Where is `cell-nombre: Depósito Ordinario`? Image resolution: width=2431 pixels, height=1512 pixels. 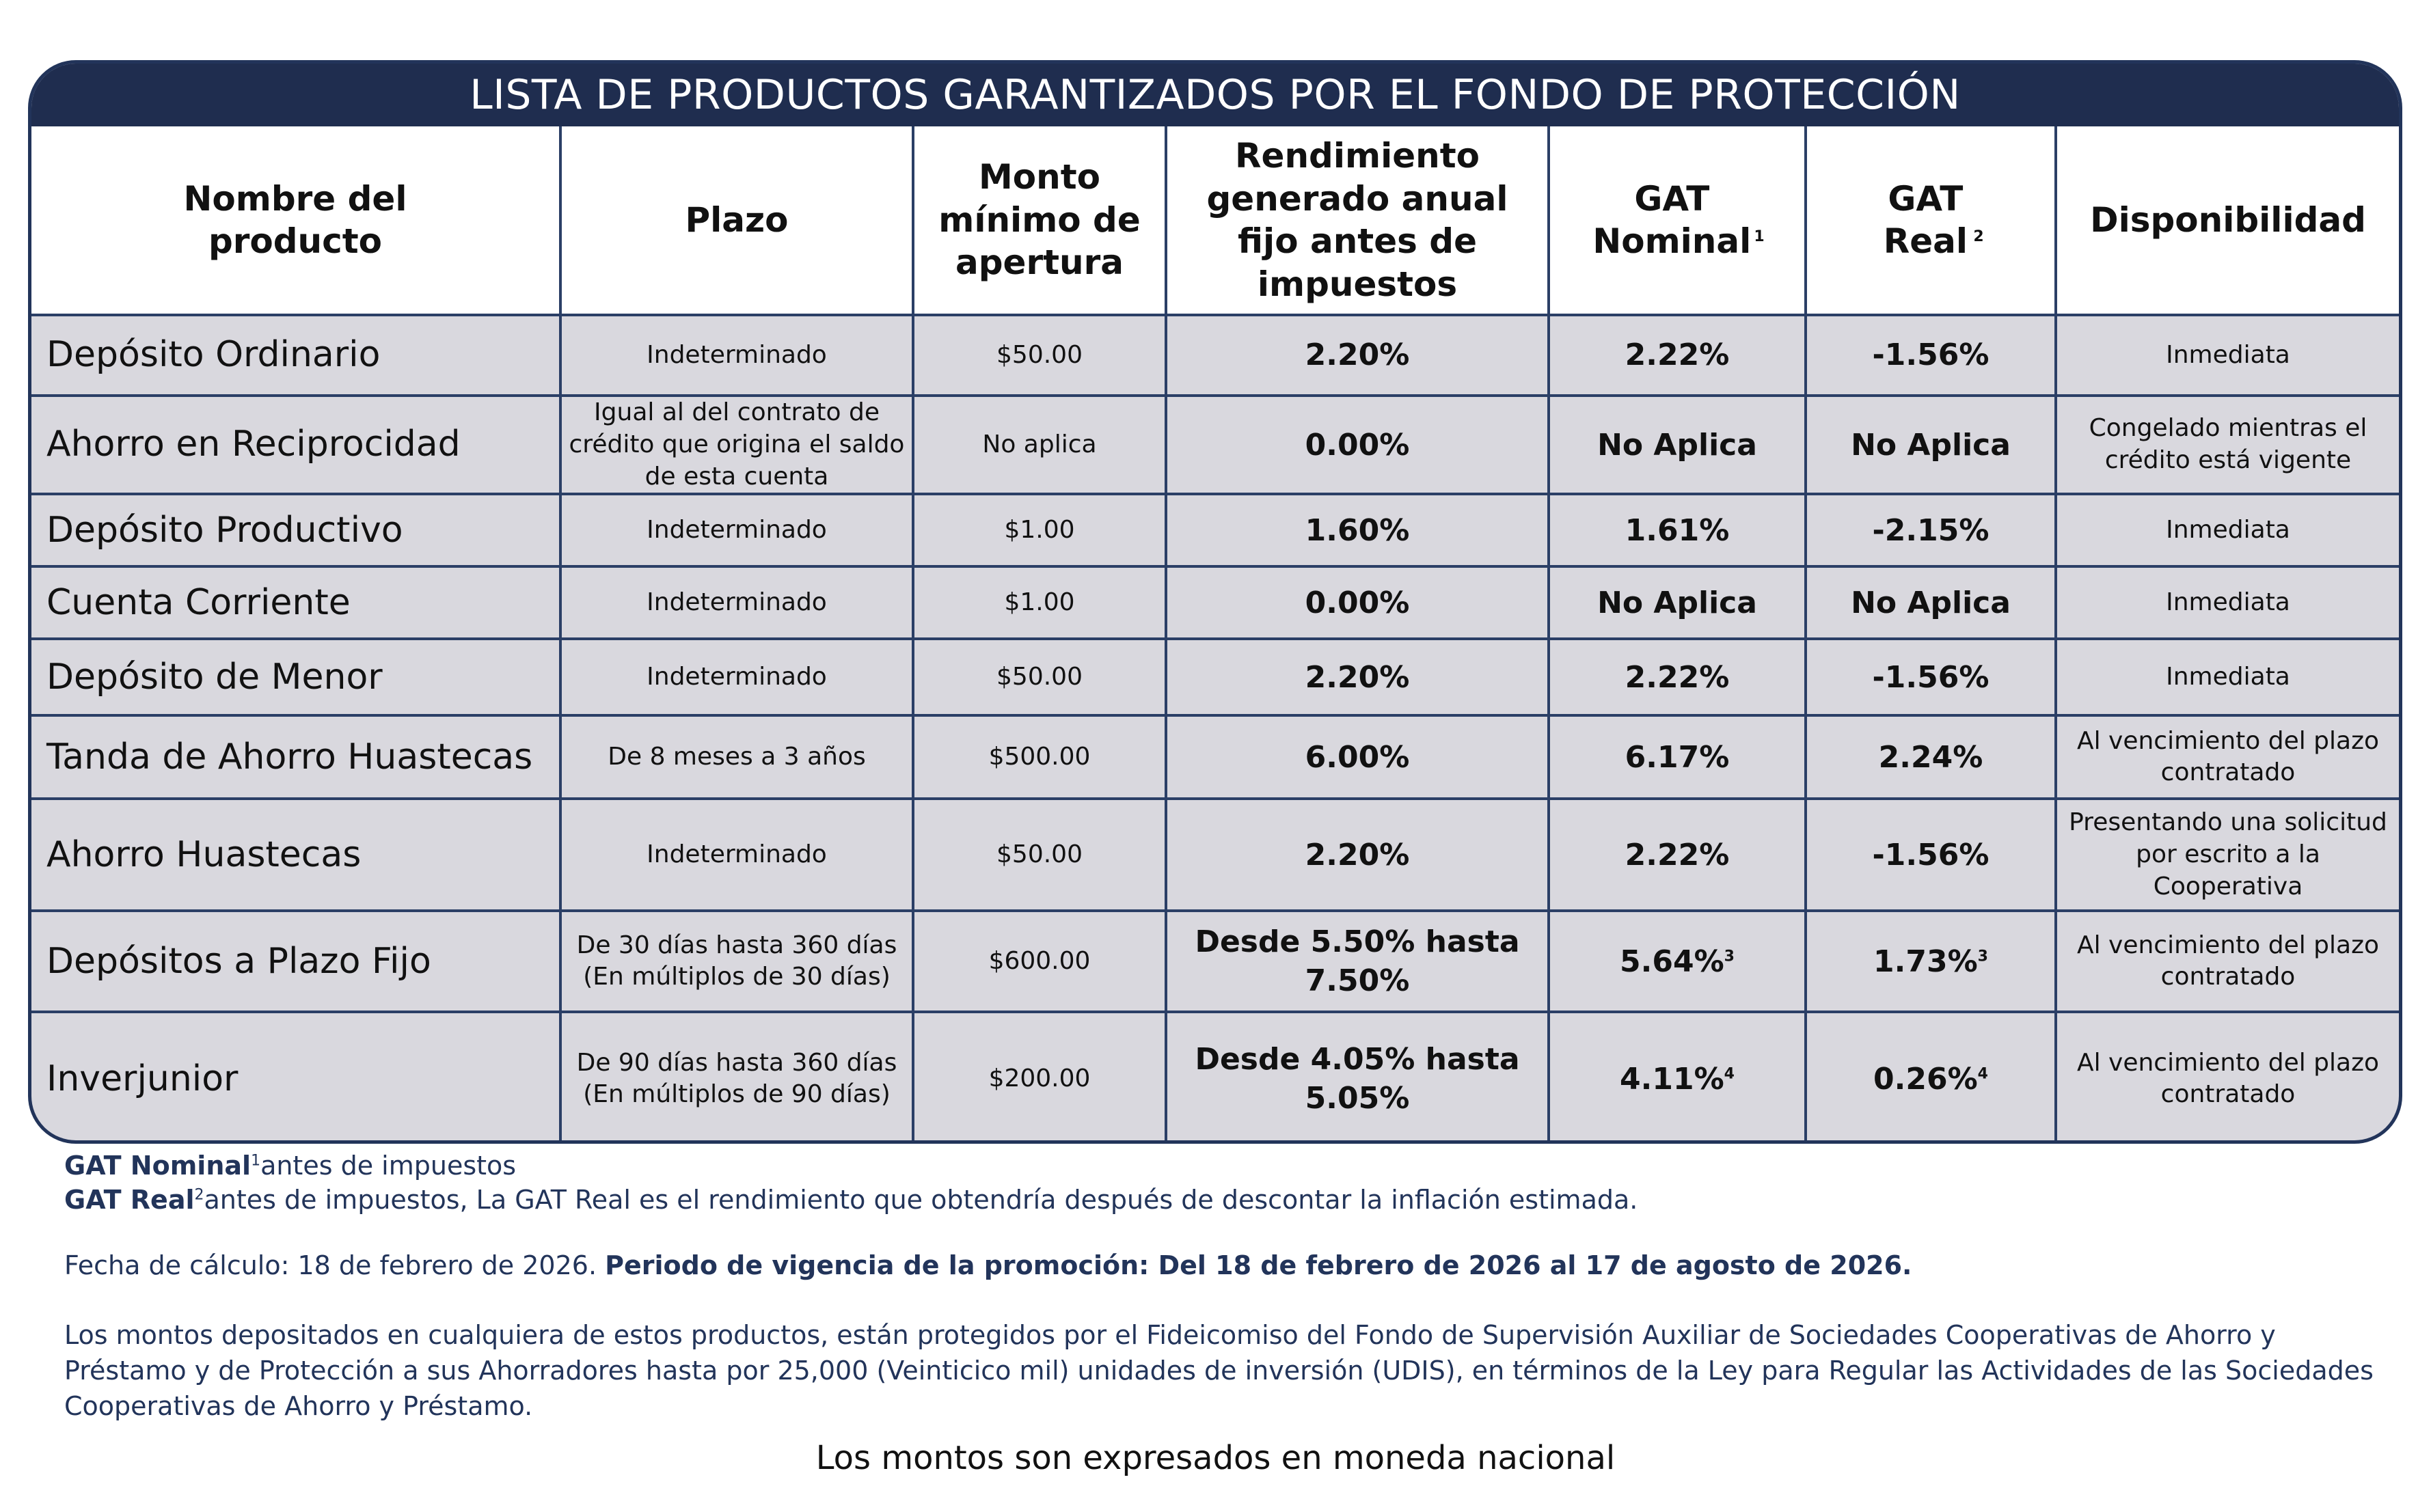 cell-nombre: Depósito Ordinario is located at coordinates (296, 355).